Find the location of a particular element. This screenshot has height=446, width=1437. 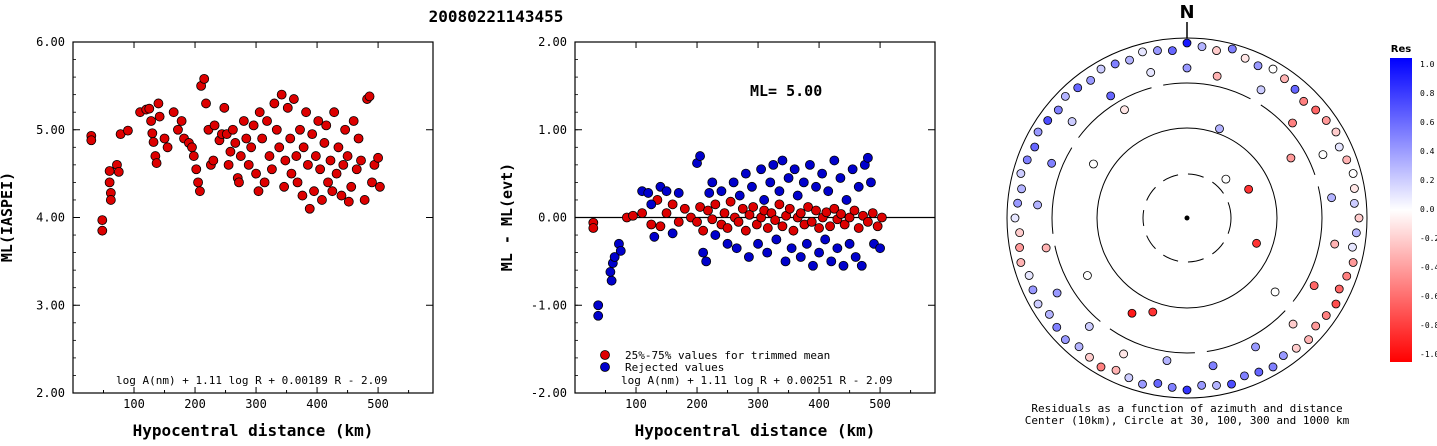

panel2-xtick-label: 500 is located at coordinates (880, 404).